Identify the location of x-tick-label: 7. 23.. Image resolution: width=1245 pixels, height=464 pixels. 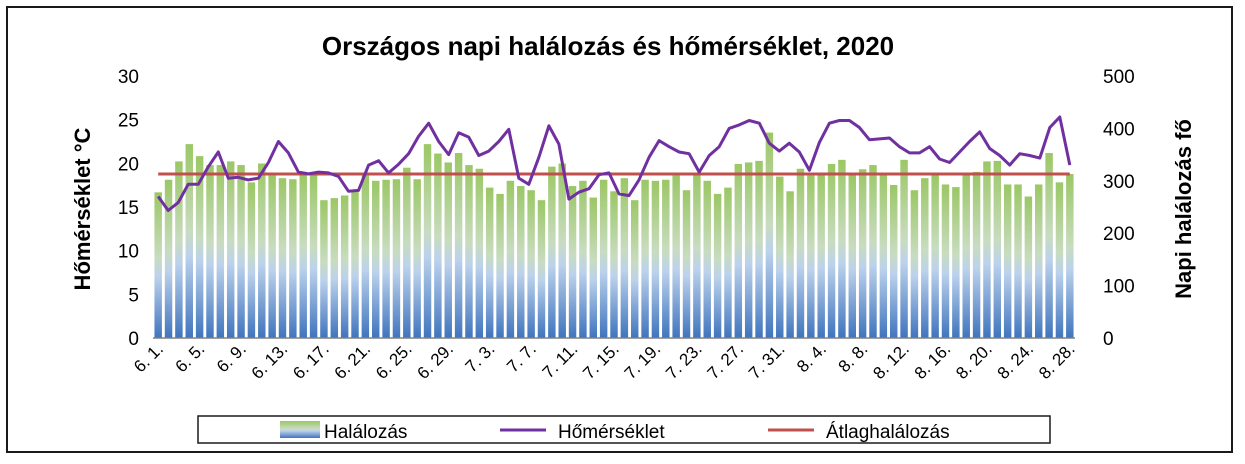
(684, 361).